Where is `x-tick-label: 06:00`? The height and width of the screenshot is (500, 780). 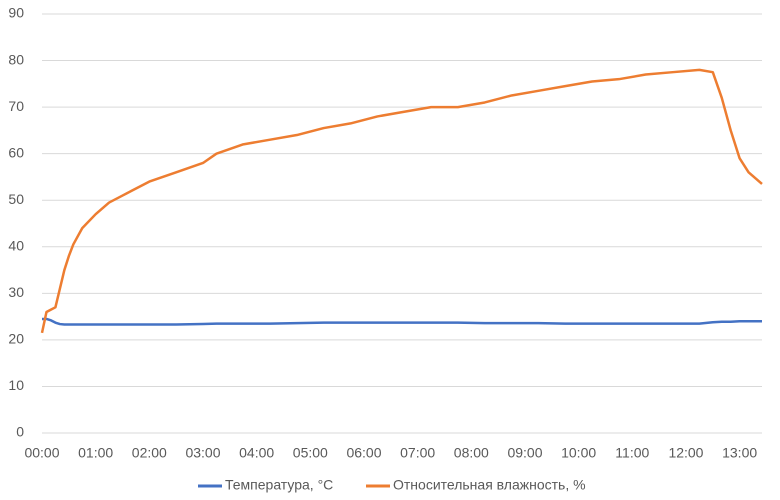 x-tick-label: 06:00 is located at coordinates (363, 453).